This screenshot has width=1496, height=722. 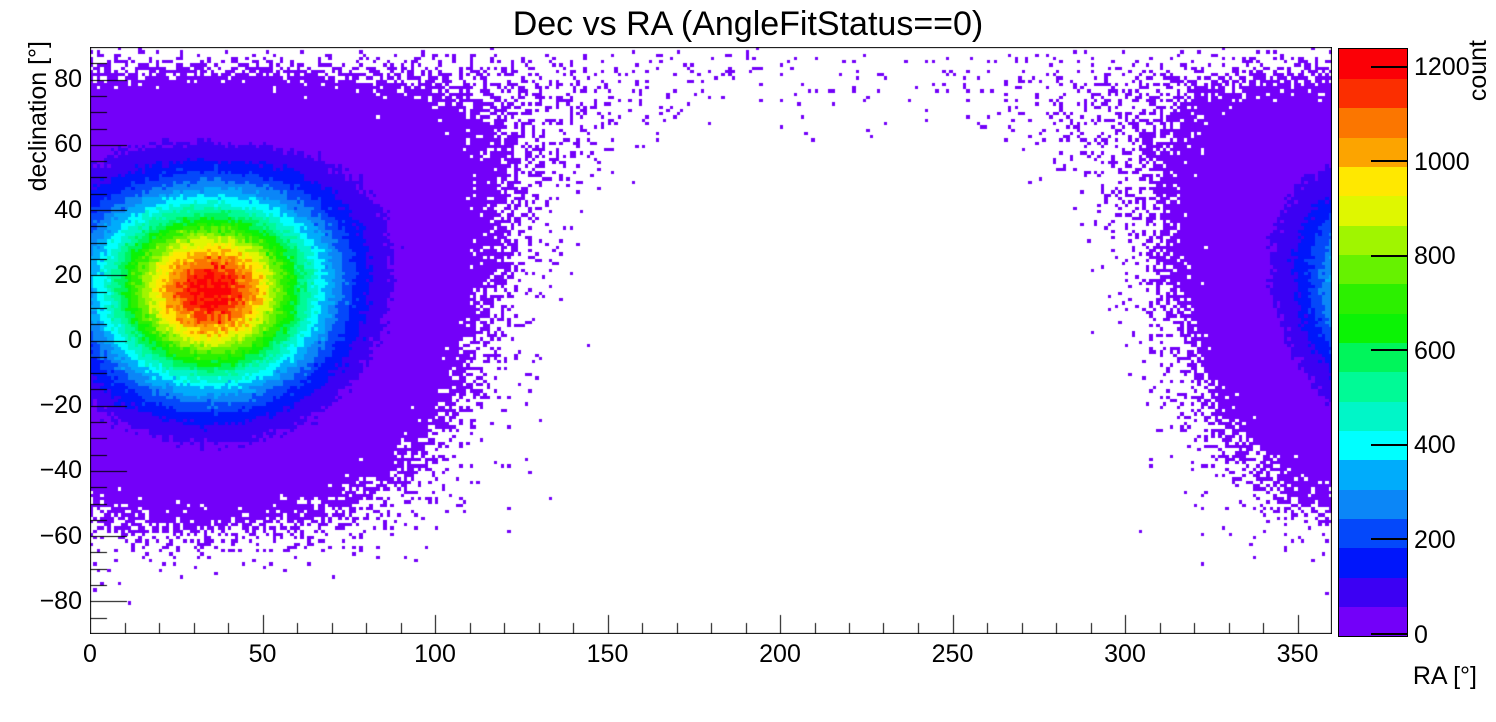 What do you see at coordinates (1421, 634) in the screenshot?
I see `colorbar-tick-label: 0` at bounding box center [1421, 634].